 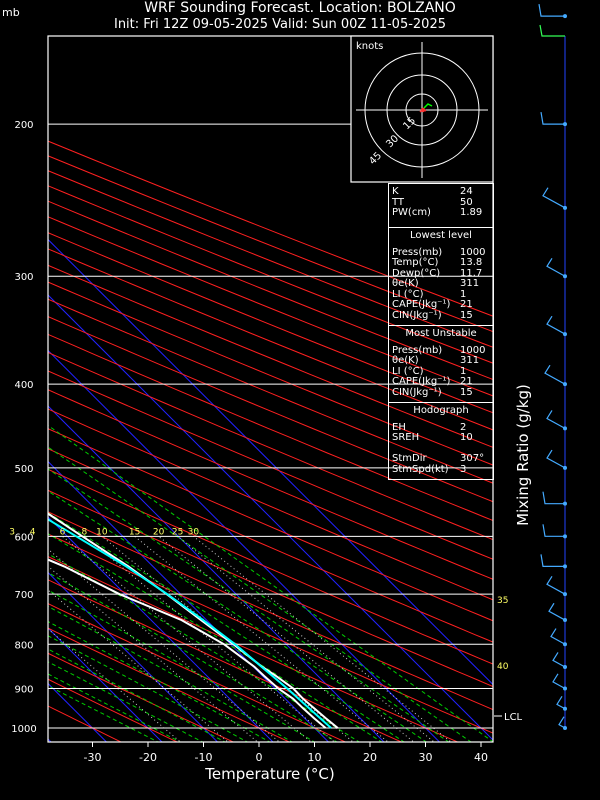 What do you see at coordinates (23, 125) in the screenshot?
I see `pressure-tick-label: 200` at bounding box center [23, 125].